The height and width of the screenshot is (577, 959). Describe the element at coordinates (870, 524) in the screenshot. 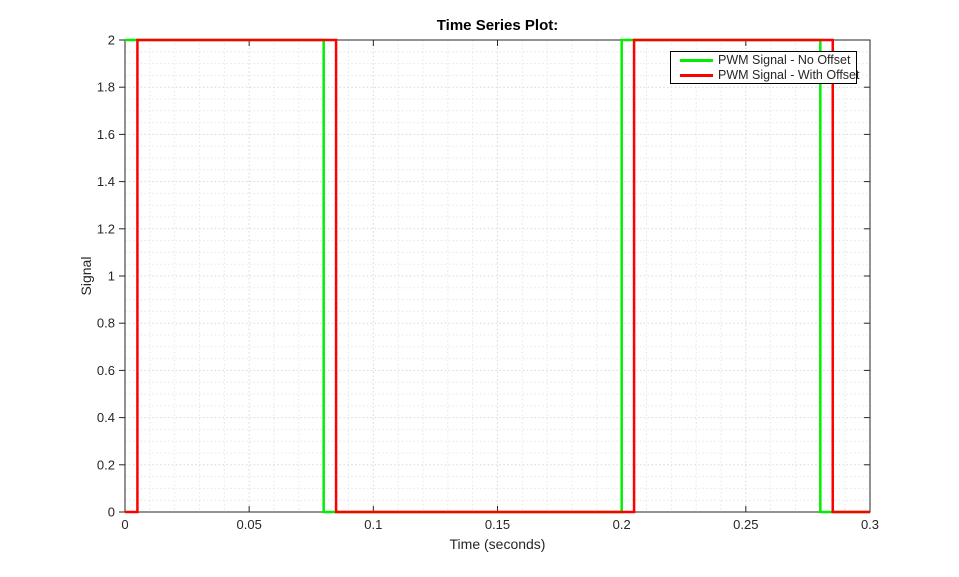

I see `svg-text: 0.3` at that location.